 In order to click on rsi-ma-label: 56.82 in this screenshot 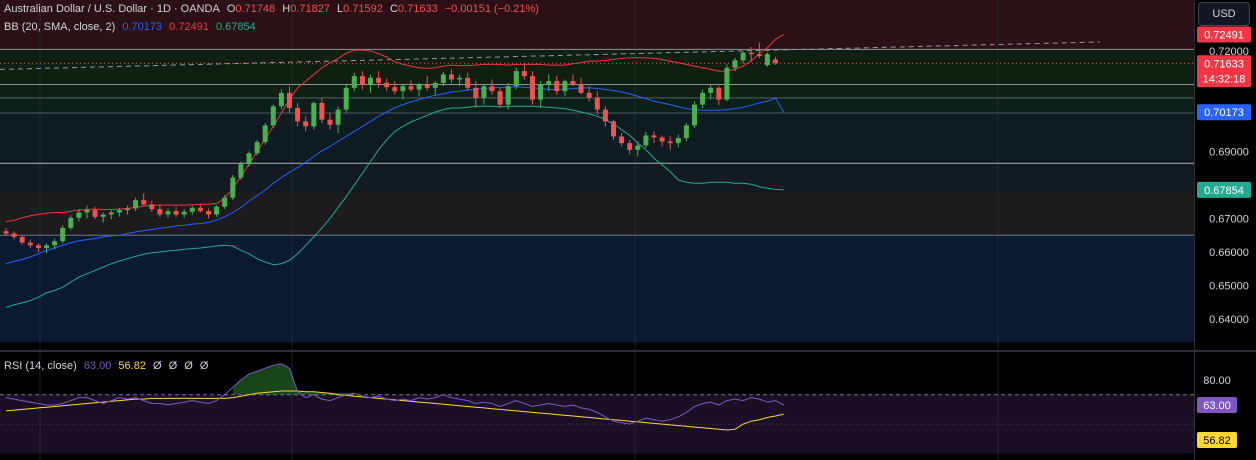, I will do `click(1217, 441)`.